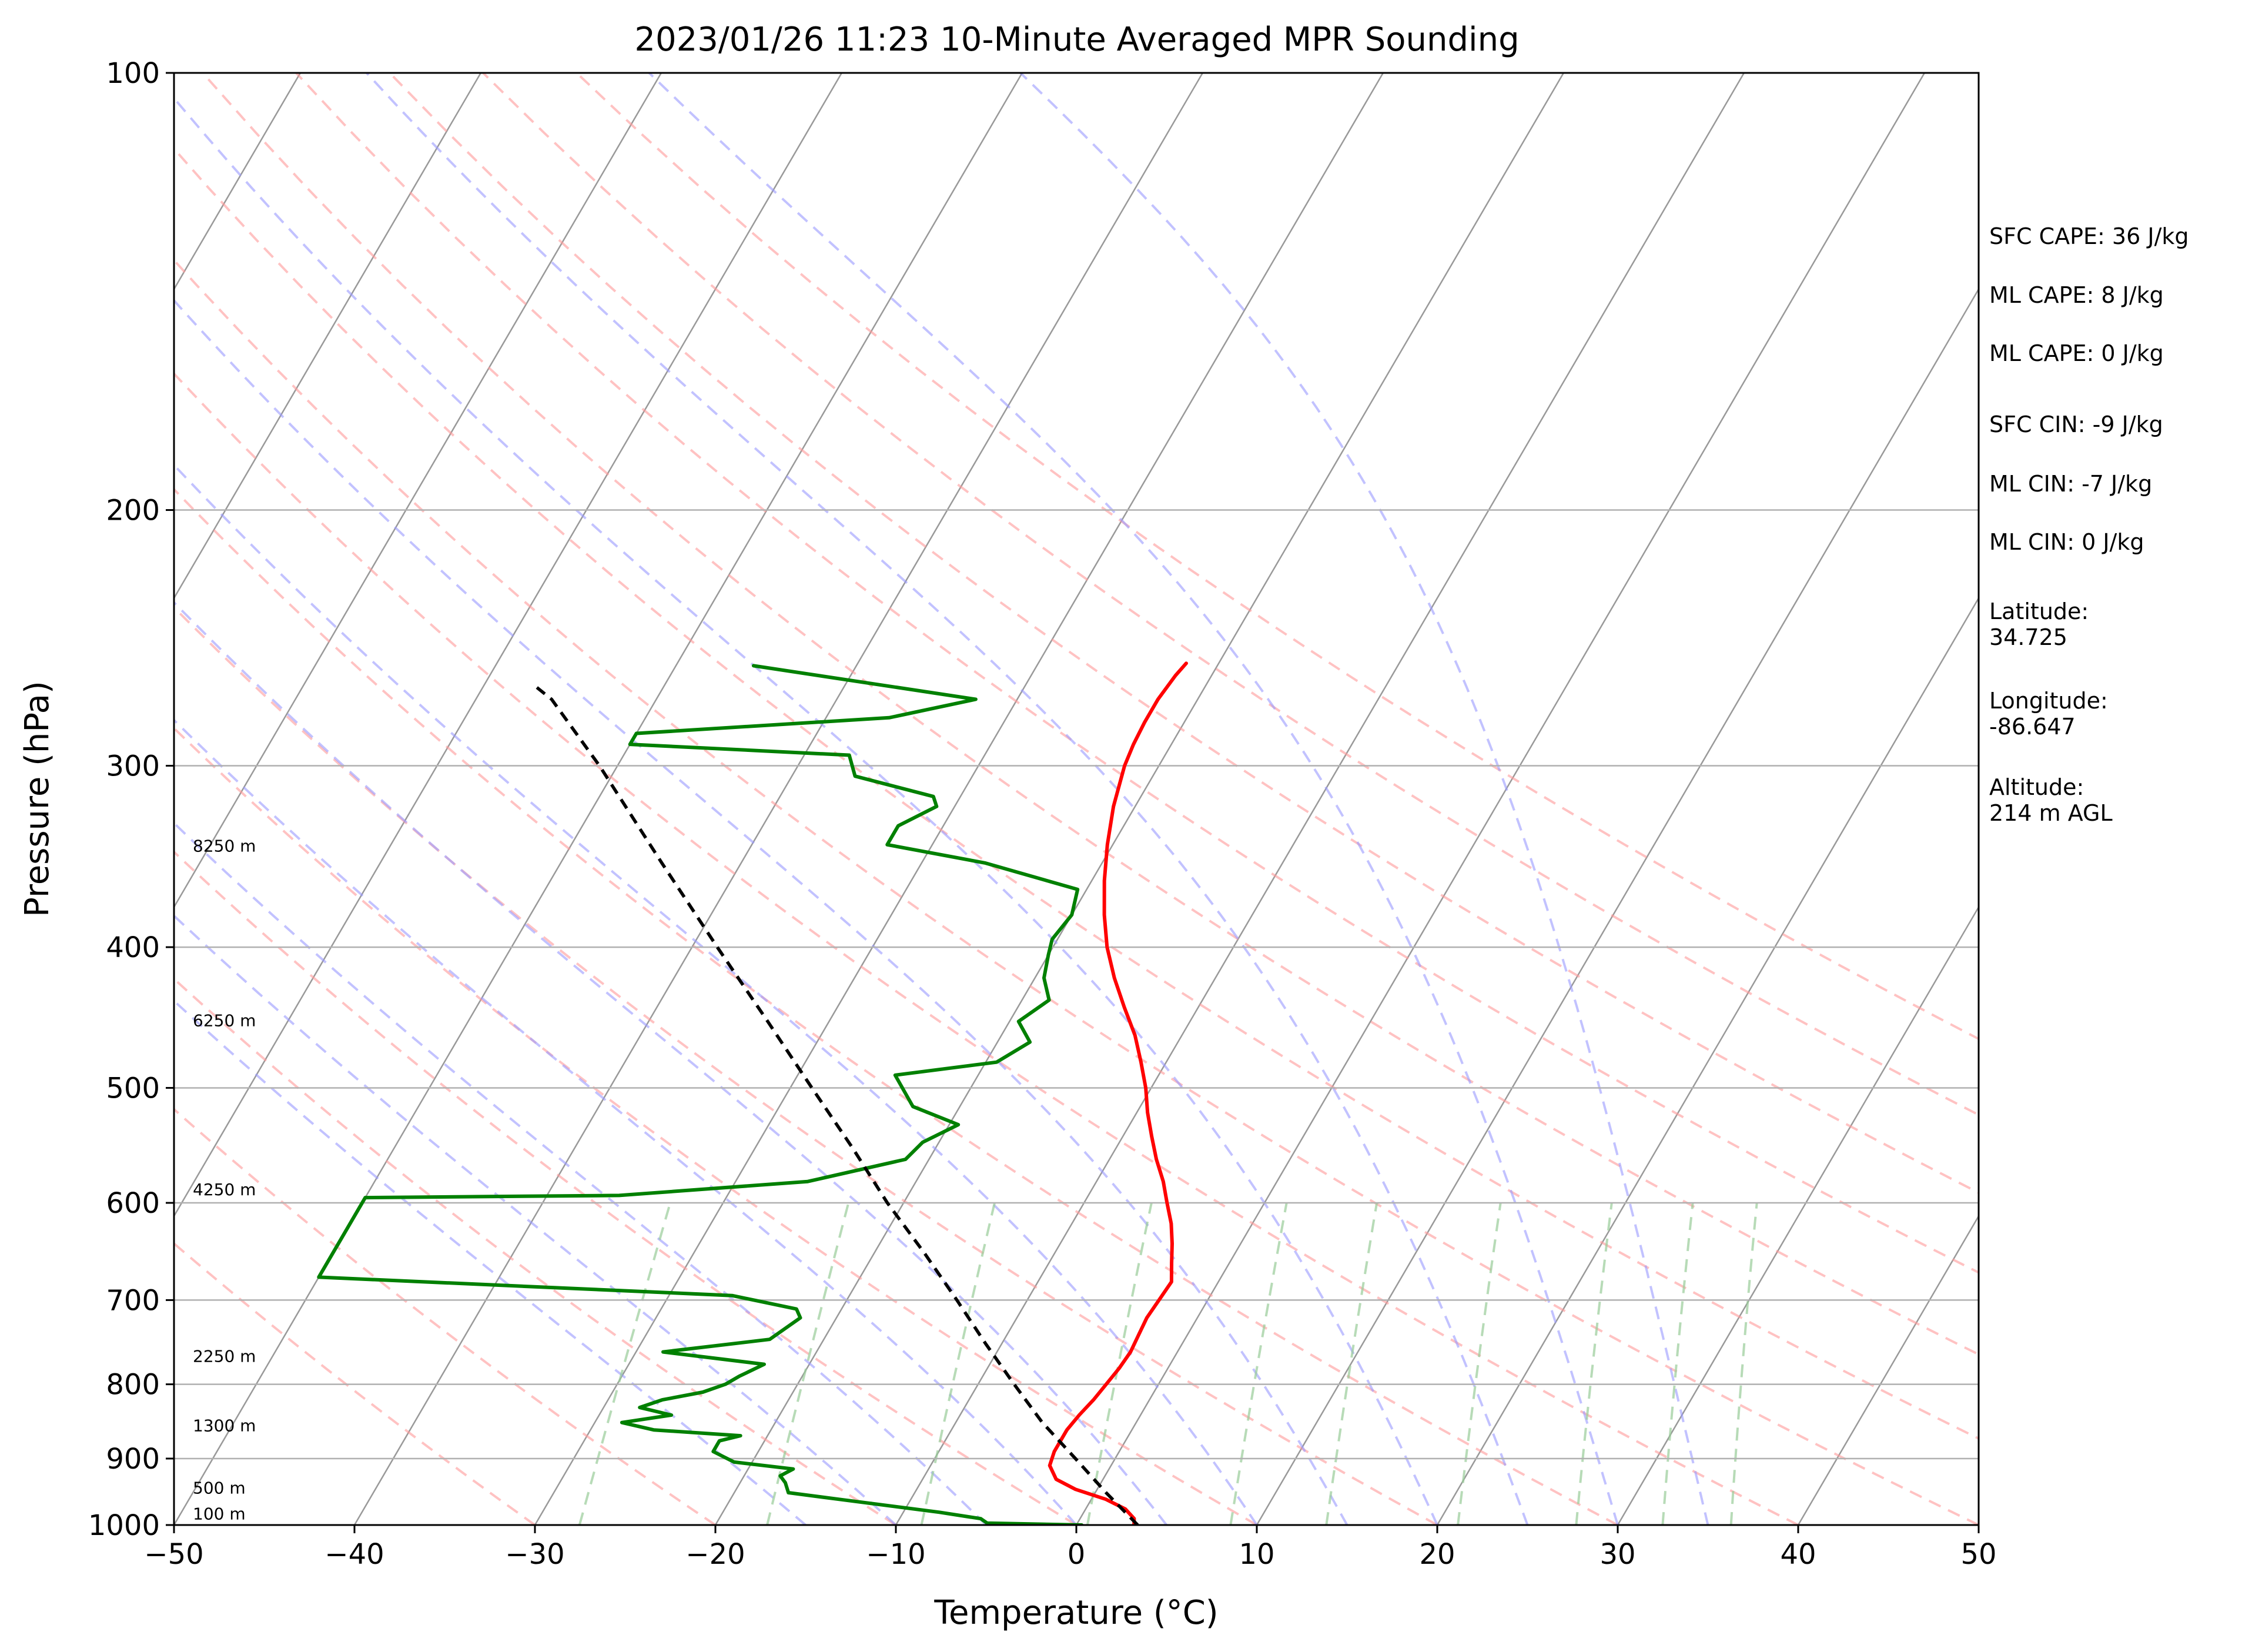 This screenshot has width=2242, height=1652. Describe the element at coordinates (37, 799) in the screenshot. I see `y-axis-label: Pressure (hPa)` at that location.